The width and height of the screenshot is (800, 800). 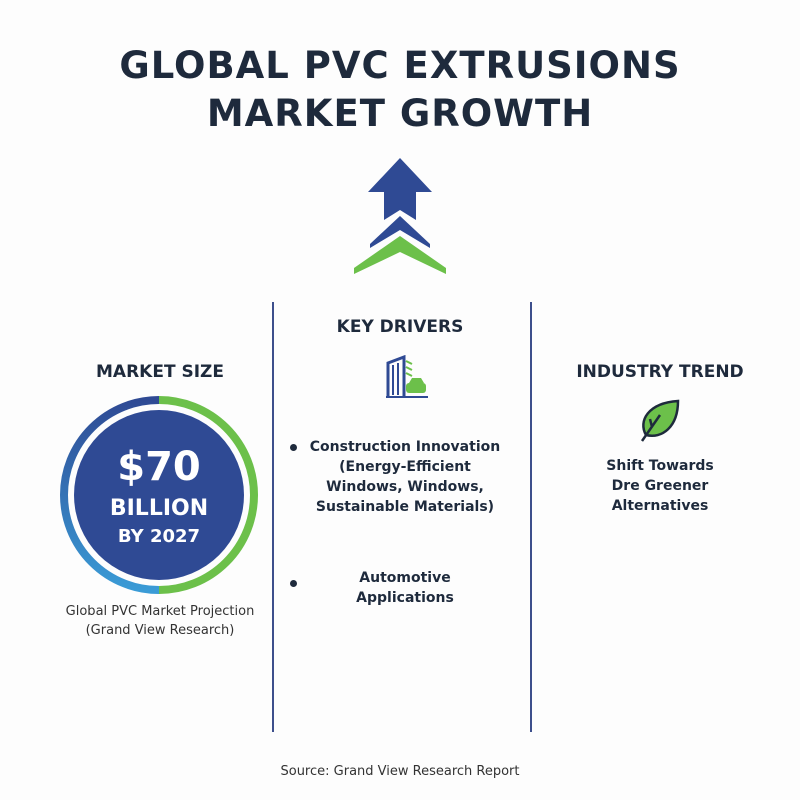 I want to click on title-line-2: MARKET GROWTH, so click(x=400, y=113).